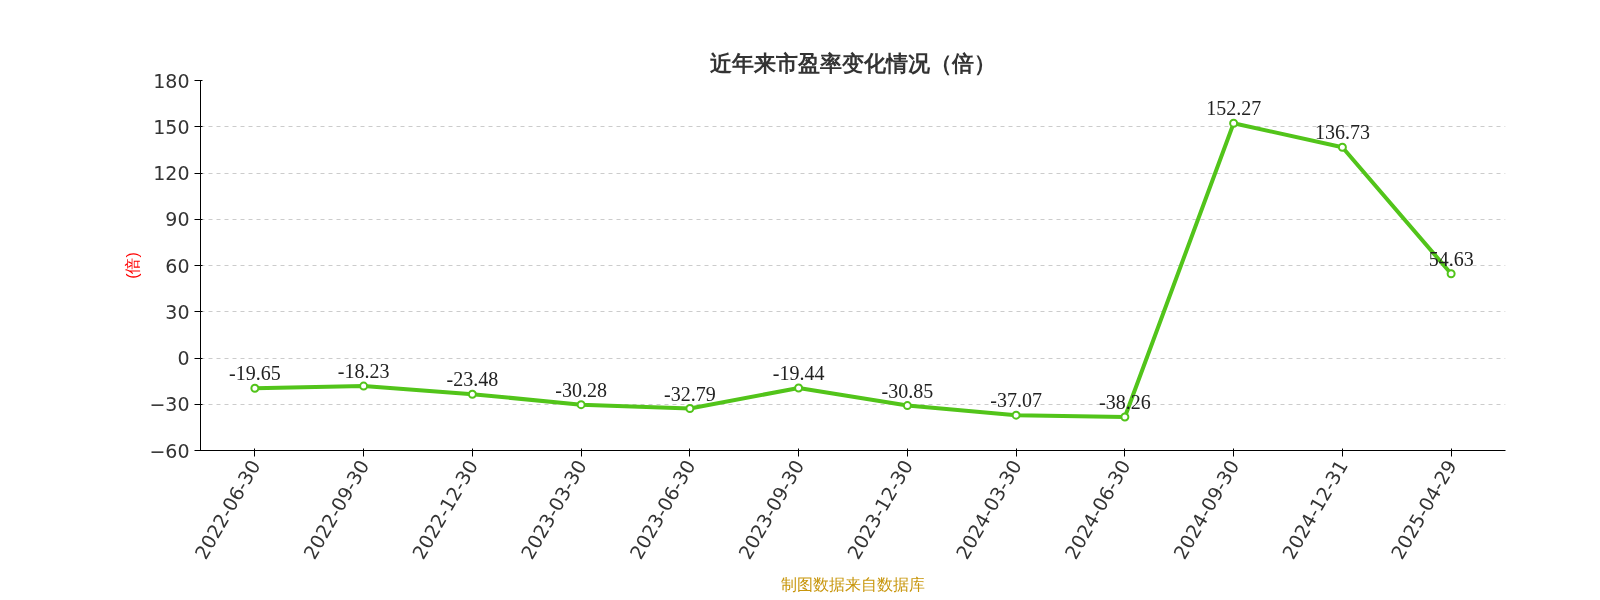  Describe the element at coordinates (363, 371) in the screenshot. I see `data-label: -18.23` at that location.